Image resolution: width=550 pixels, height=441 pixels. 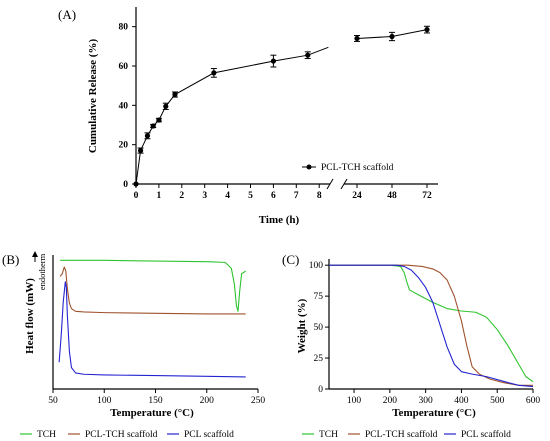 I want to click on panel-b-xlabel: Temperature (°C), so click(x=152, y=413).